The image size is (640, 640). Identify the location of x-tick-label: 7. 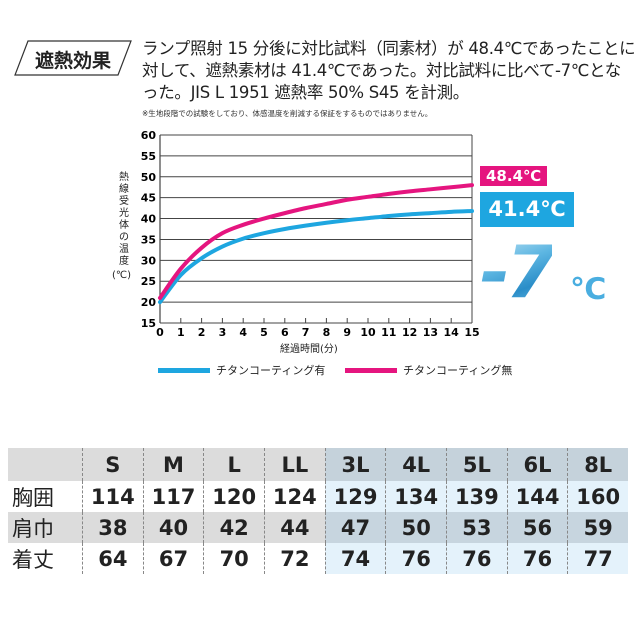
(306, 332).